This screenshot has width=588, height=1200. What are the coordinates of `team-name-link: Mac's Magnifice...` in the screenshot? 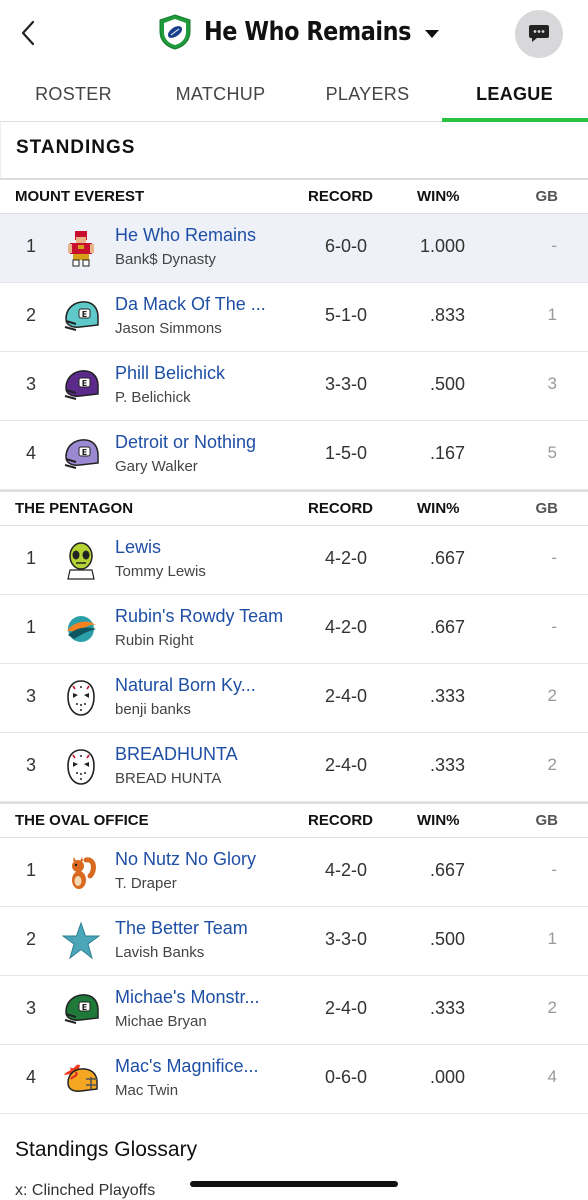 It's located at (187, 1066).